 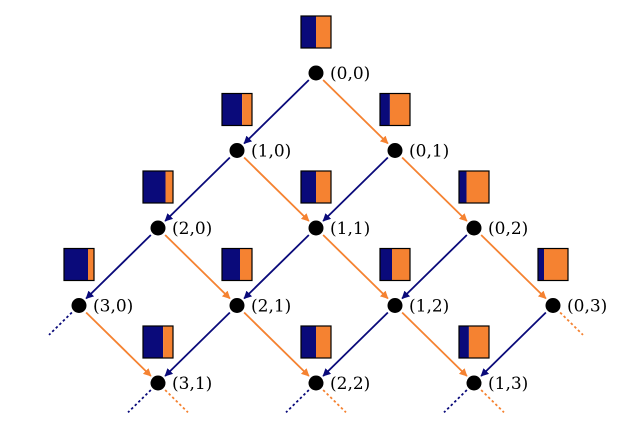 What do you see at coordinates (192, 229) in the screenshot?
I see `node-label-2-0: (2,0)` at bounding box center [192, 229].